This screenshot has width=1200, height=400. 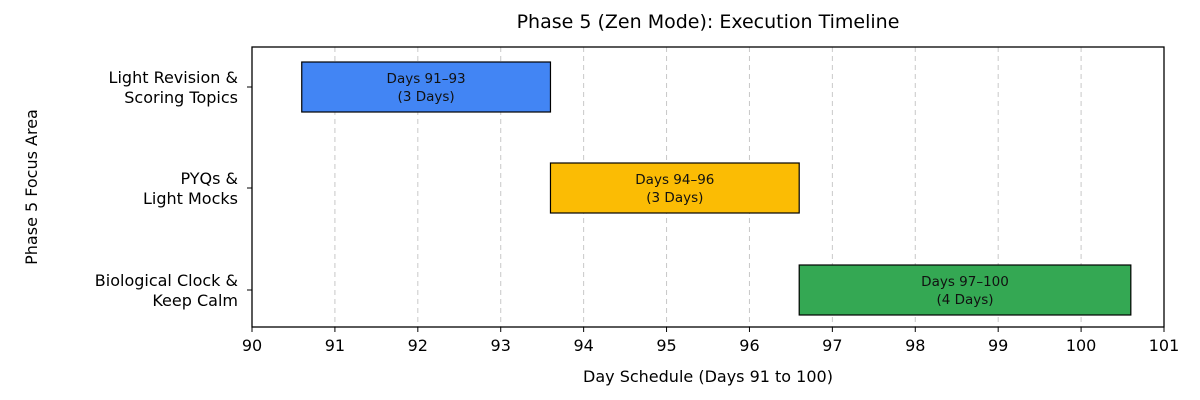 What do you see at coordinates (173, 77) in the screenshot?
I see `y-tick-label: Light Revision &` at bounding box center [173, 77].